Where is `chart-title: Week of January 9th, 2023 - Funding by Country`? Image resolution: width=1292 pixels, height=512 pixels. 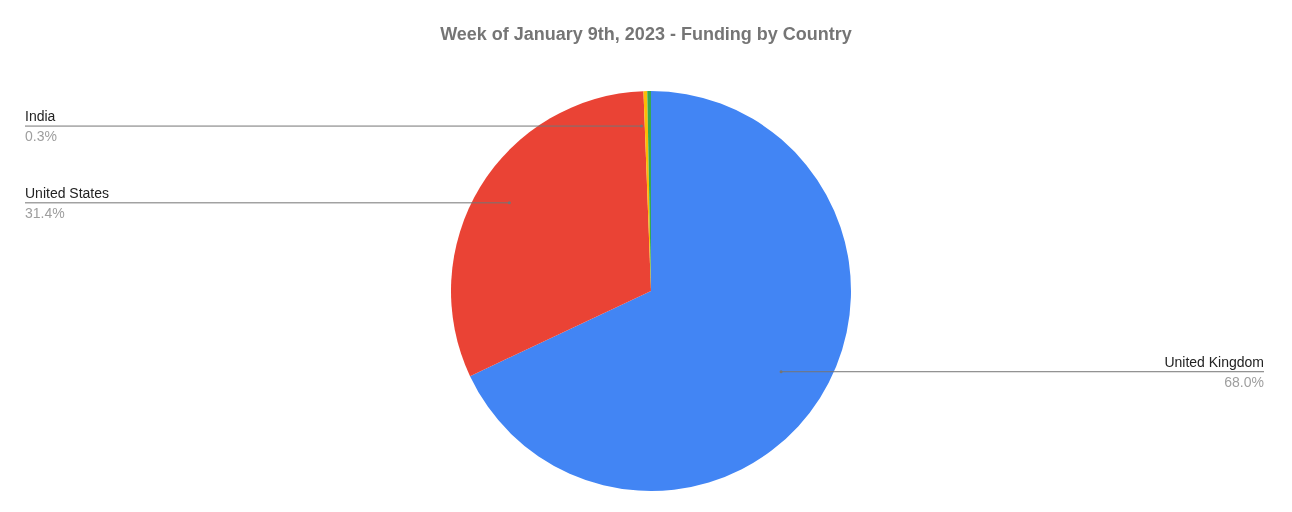 chart-title: Week of January 9th, 2023 - Funding by Country is located at coordinates (646, 34).